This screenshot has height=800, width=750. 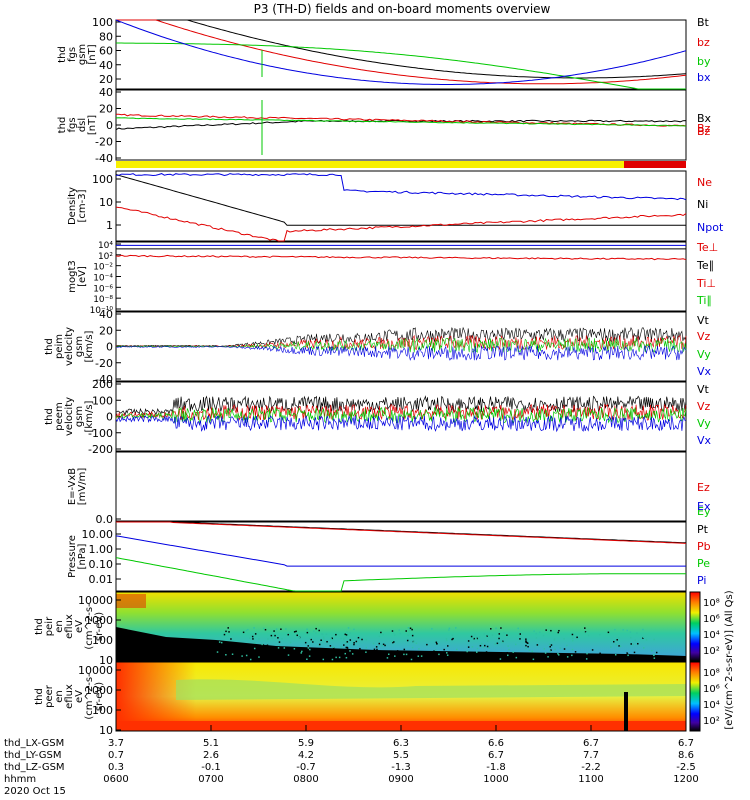 I want to click on y-axis-label: [nPa], so click(x=82, y=556).